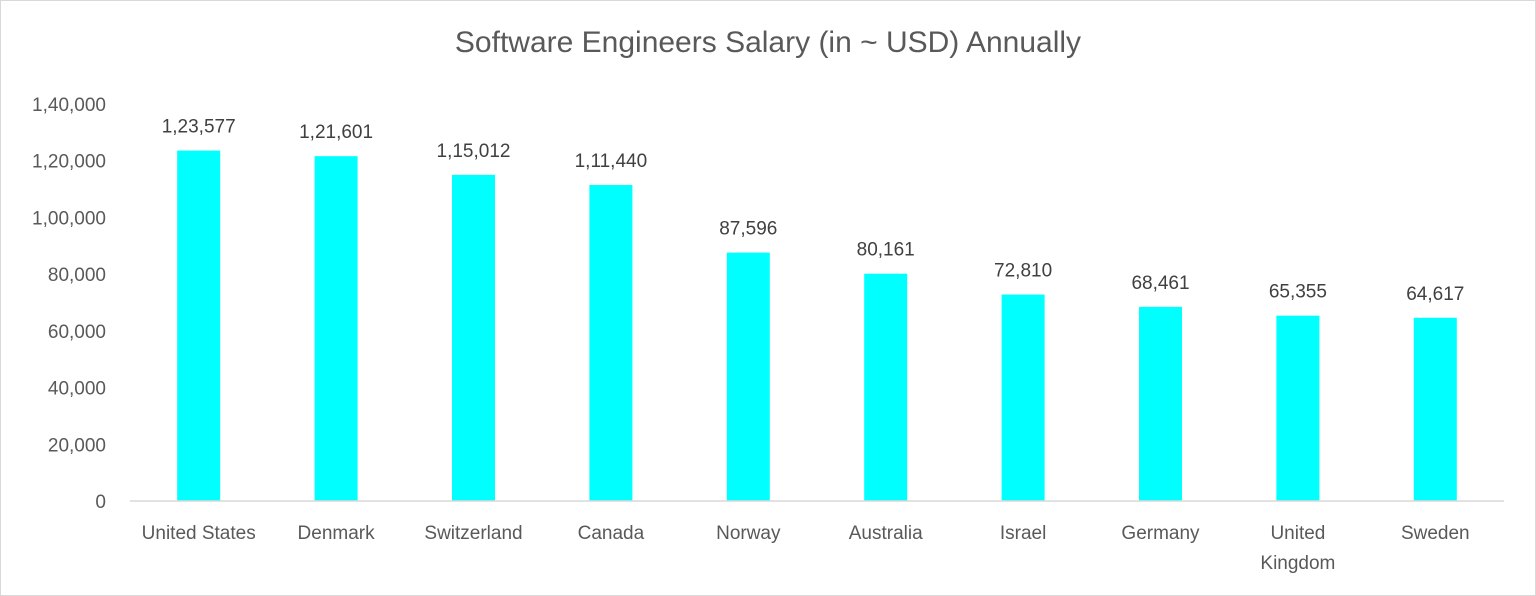 This screenshot has width=1536, height=596. What do you see at coordinates (1023, 271) in the screenshot?
I see `data-label: 72,810` at bounding box center [1023, 271].